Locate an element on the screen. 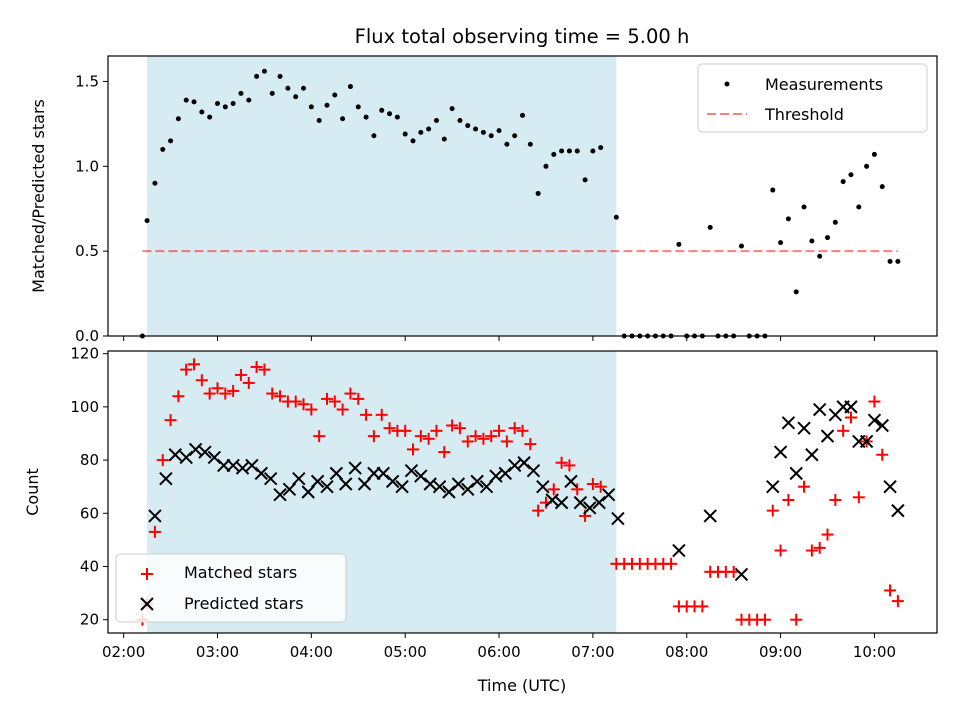 This screenshot has height=724, width=960. top-y-axis: 0.0 0.5 1.0 1.5 is located at coordinates (91, 208).